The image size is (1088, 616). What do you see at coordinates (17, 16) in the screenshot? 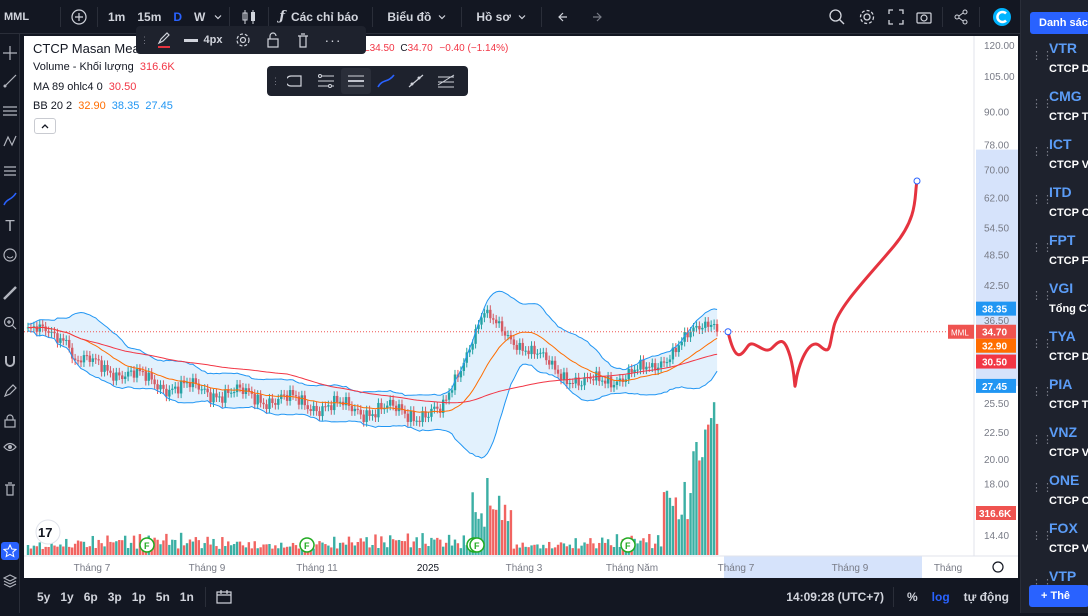
I see `symbol-button: MML` at bounding box center [17, 16].